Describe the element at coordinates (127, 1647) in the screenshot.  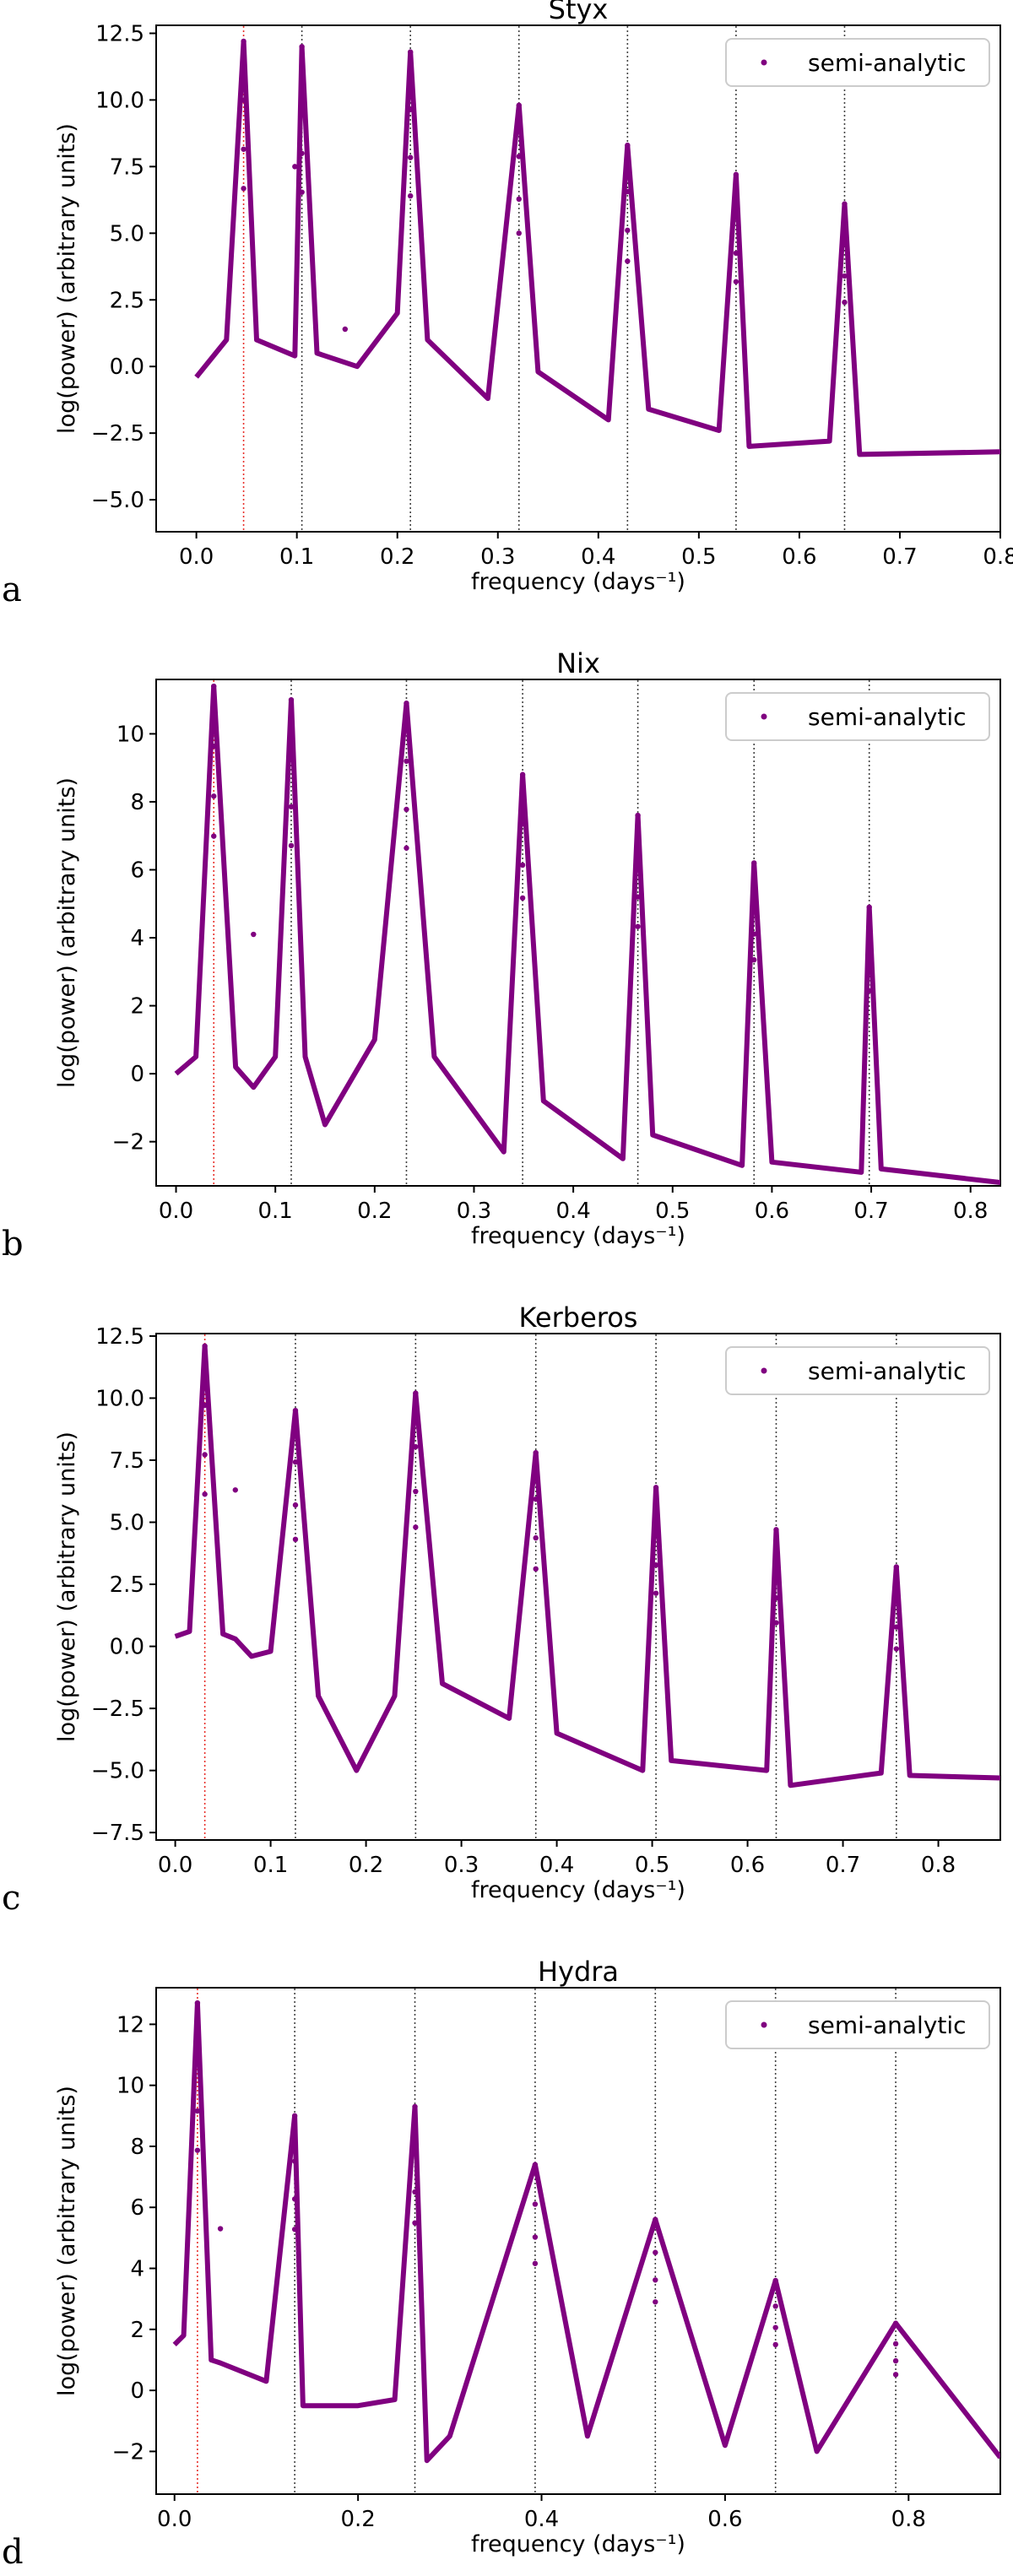
I see `y-tick-label: 0.0` at that location.